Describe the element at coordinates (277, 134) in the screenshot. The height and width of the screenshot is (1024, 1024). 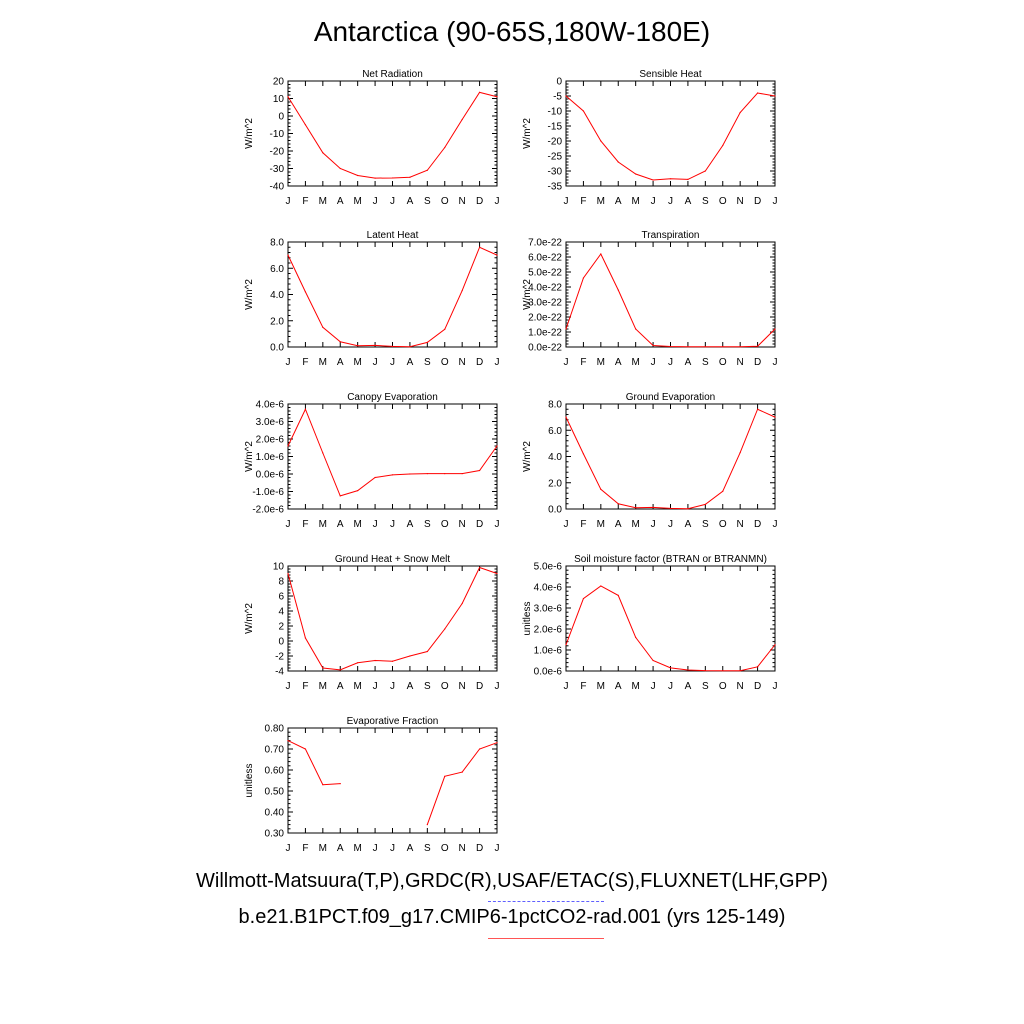
I see `y-tick-label: -10` at that location.